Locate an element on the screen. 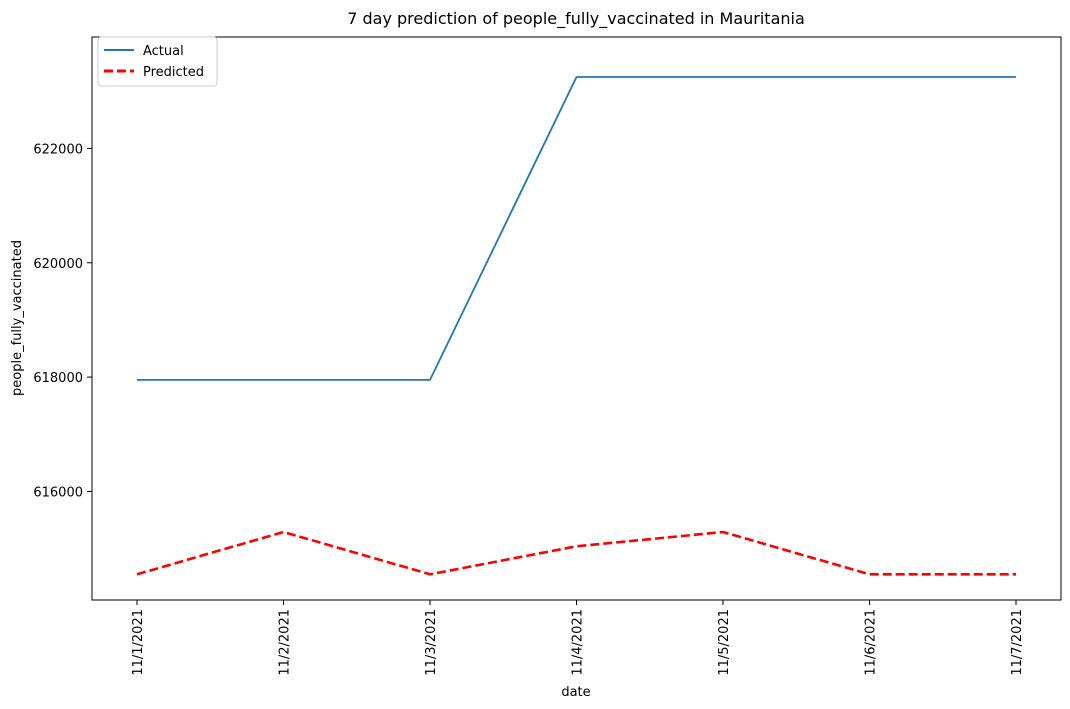  x-axis-label: date is located at coordinates (575, 692).